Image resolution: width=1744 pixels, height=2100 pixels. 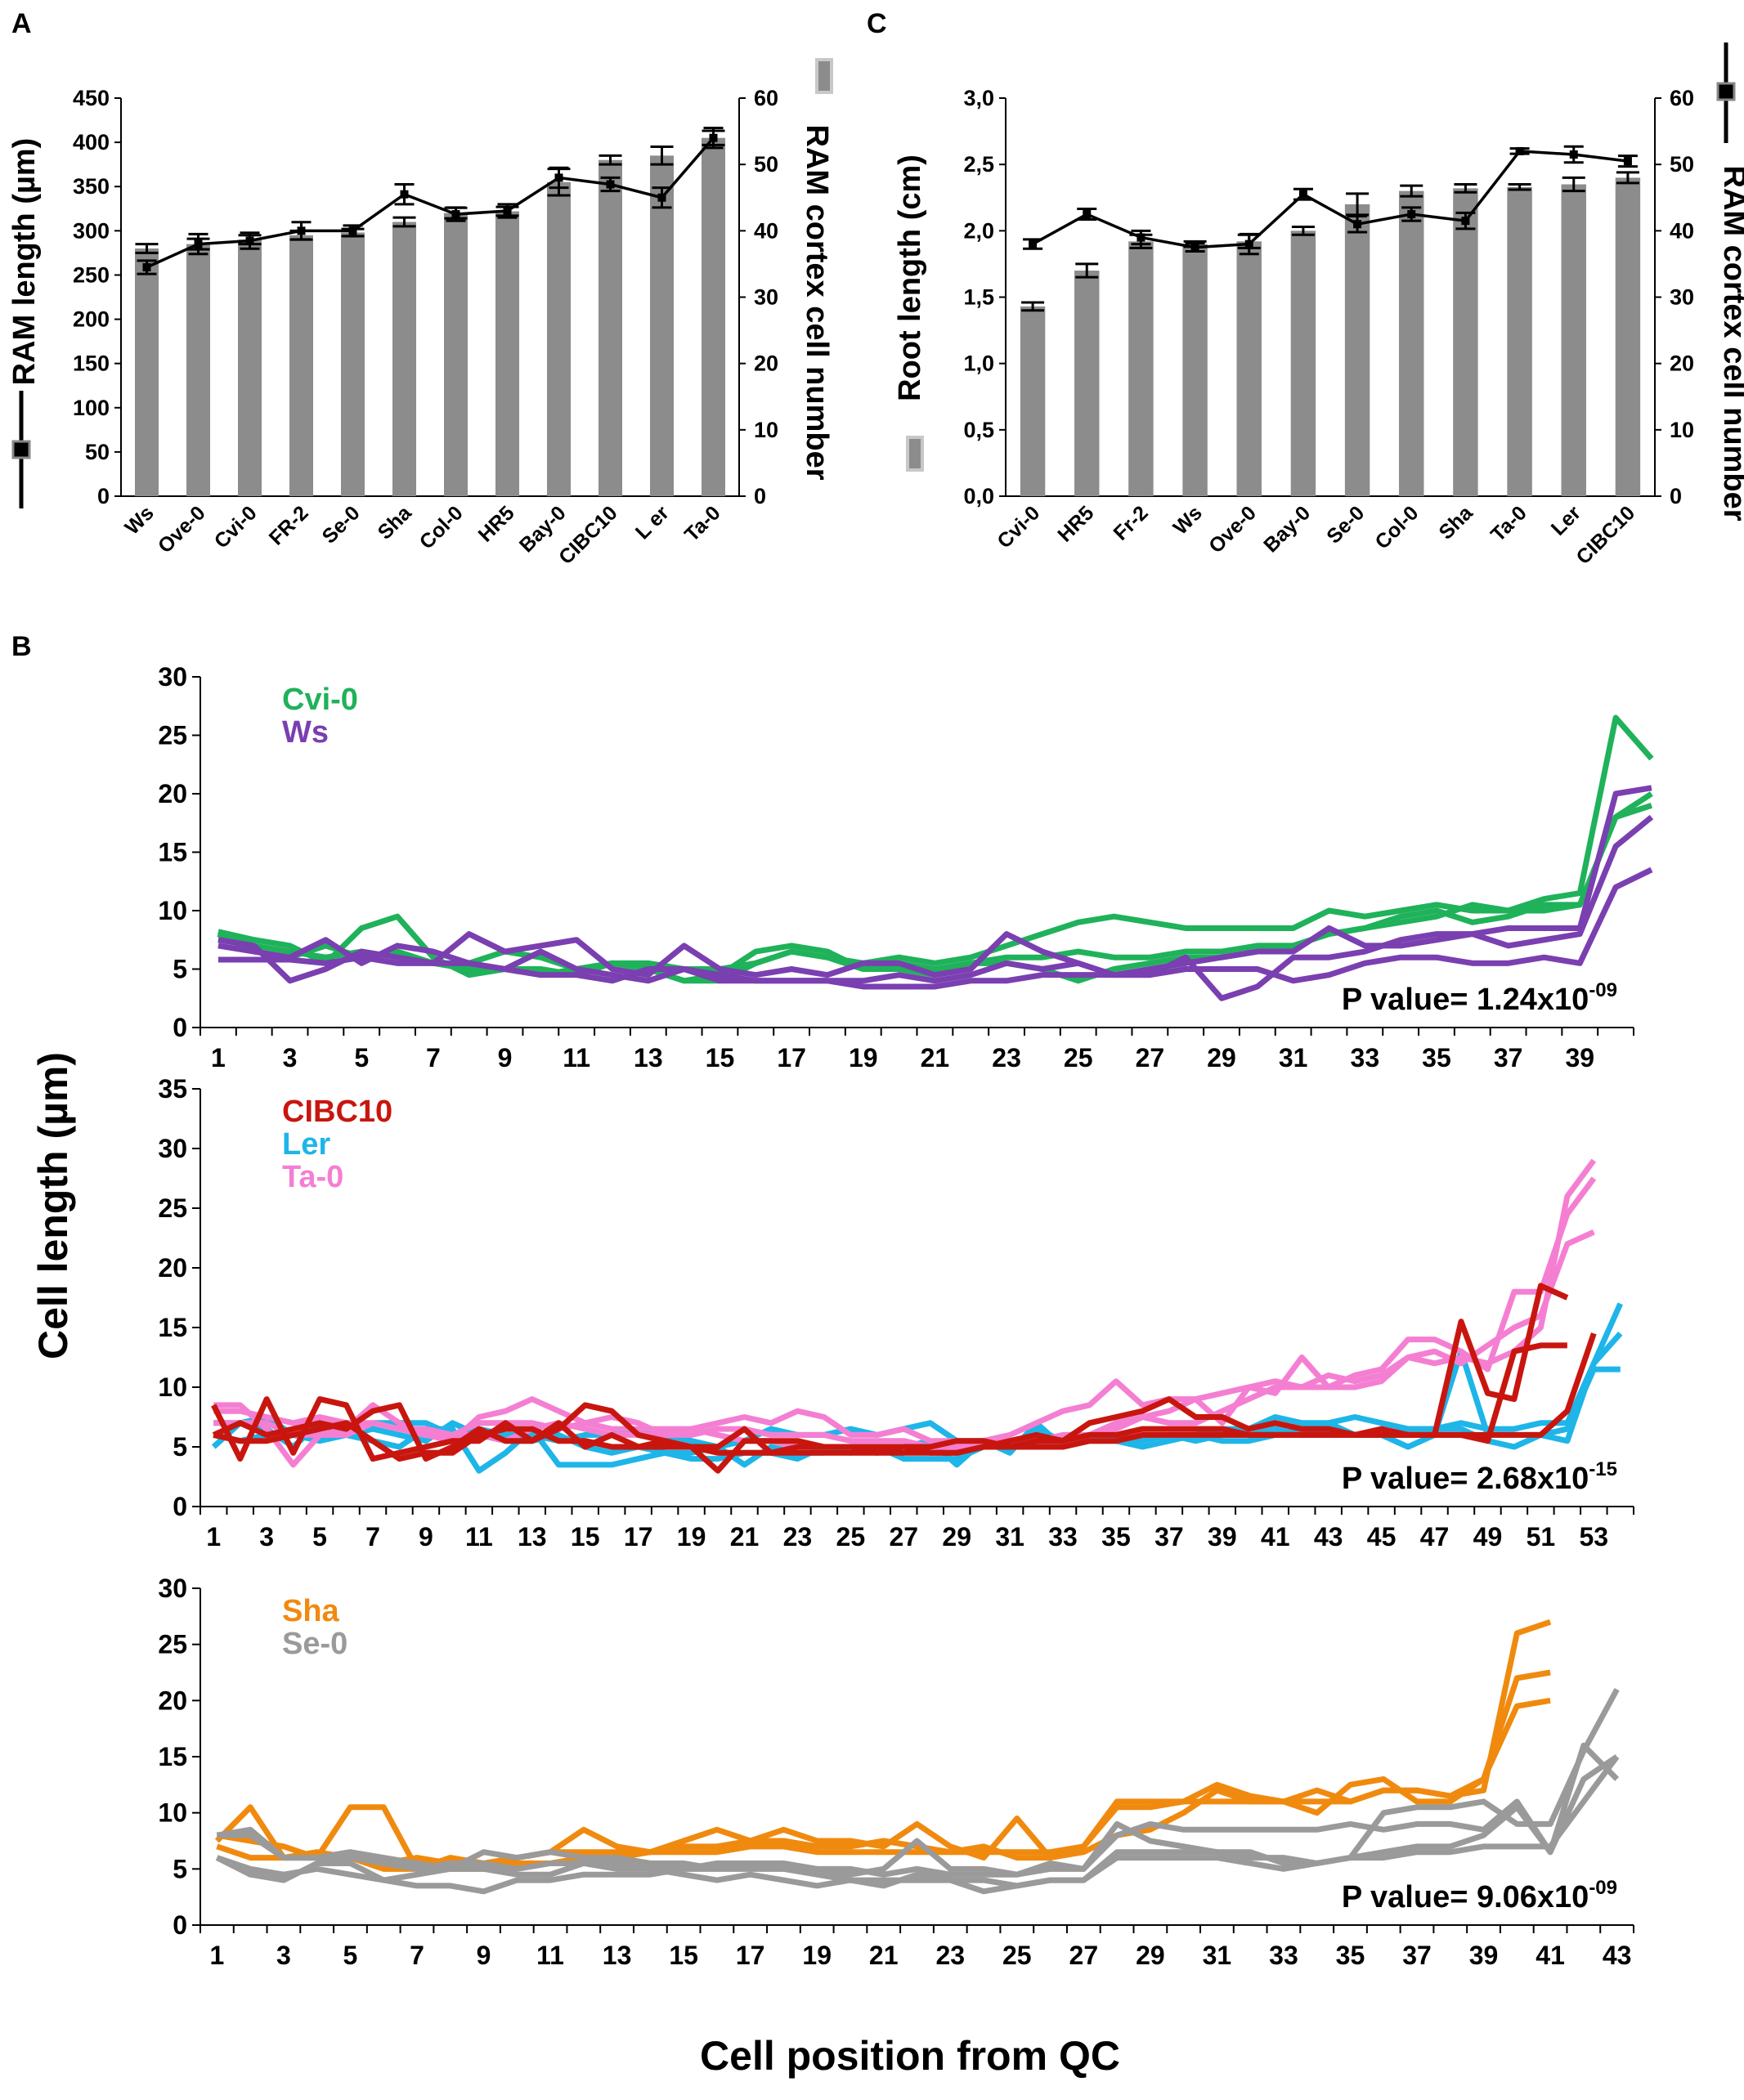 I want to click on panel-b2-x-tick-label: 35, so click(x=1116, y=1536).